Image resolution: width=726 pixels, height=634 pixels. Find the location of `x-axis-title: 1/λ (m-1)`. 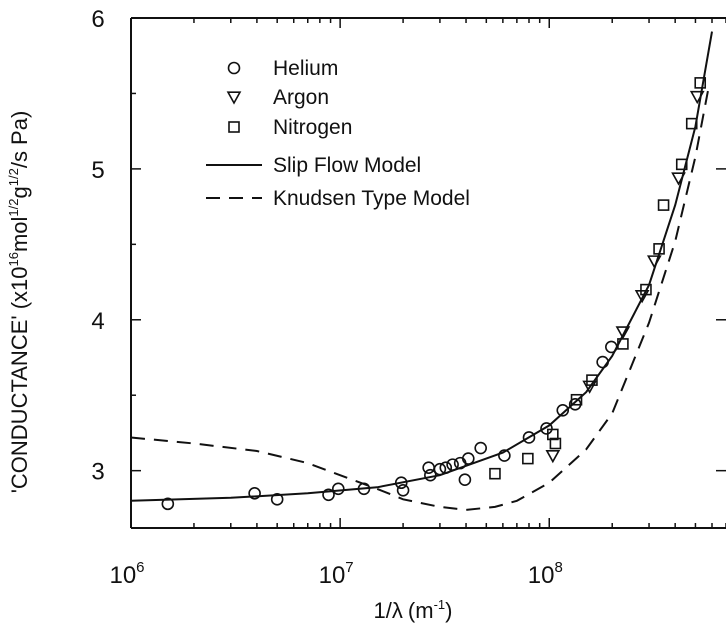

x-axis-title: 1/λ (m-1) is located at coordinates (413, 610).